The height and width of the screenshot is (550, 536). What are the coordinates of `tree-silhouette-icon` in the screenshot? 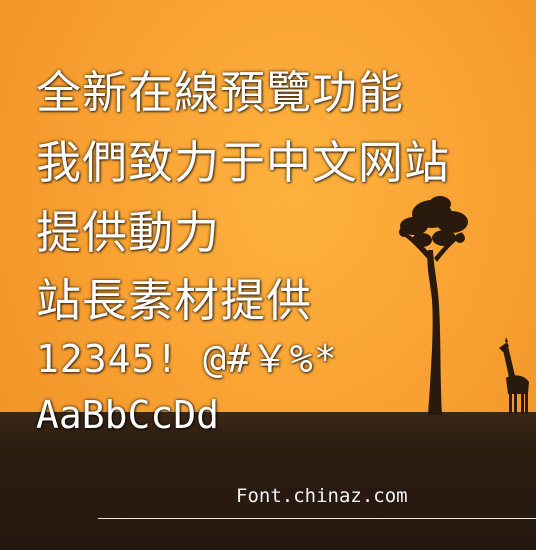 It's located at (433, 305).